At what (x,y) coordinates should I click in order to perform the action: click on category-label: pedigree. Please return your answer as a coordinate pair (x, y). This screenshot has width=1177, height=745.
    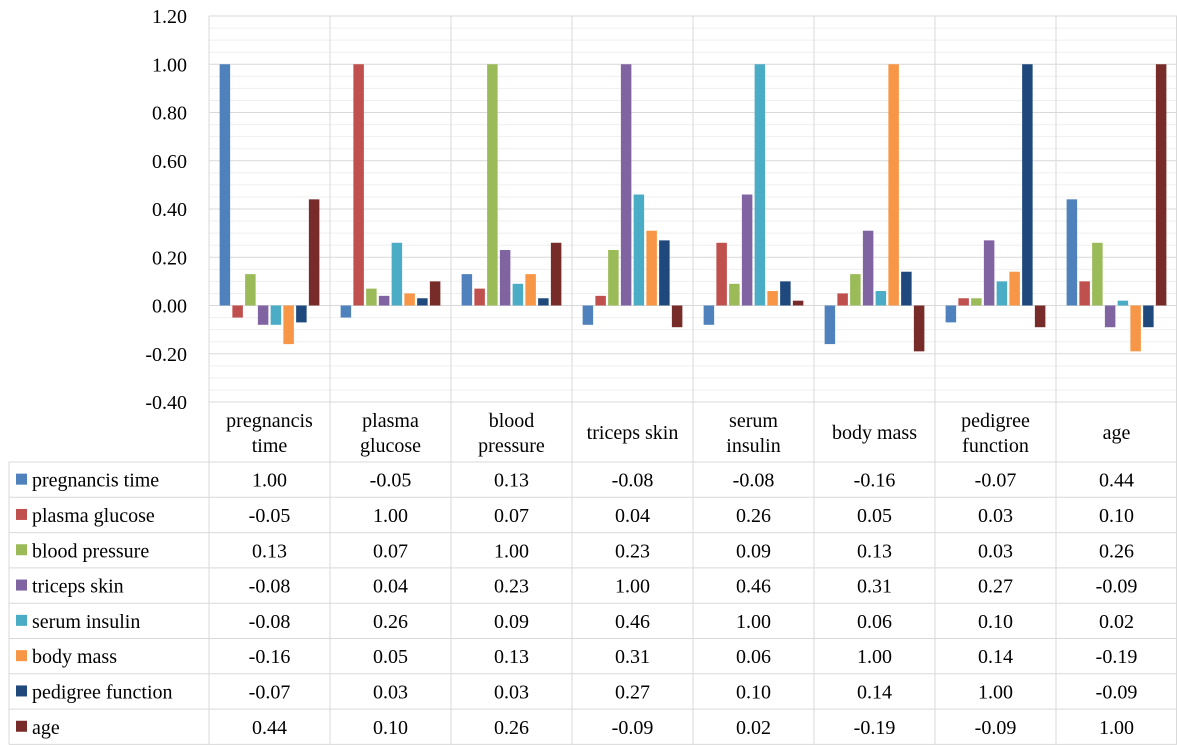
    Looking at the image, I should click on (995, 421).